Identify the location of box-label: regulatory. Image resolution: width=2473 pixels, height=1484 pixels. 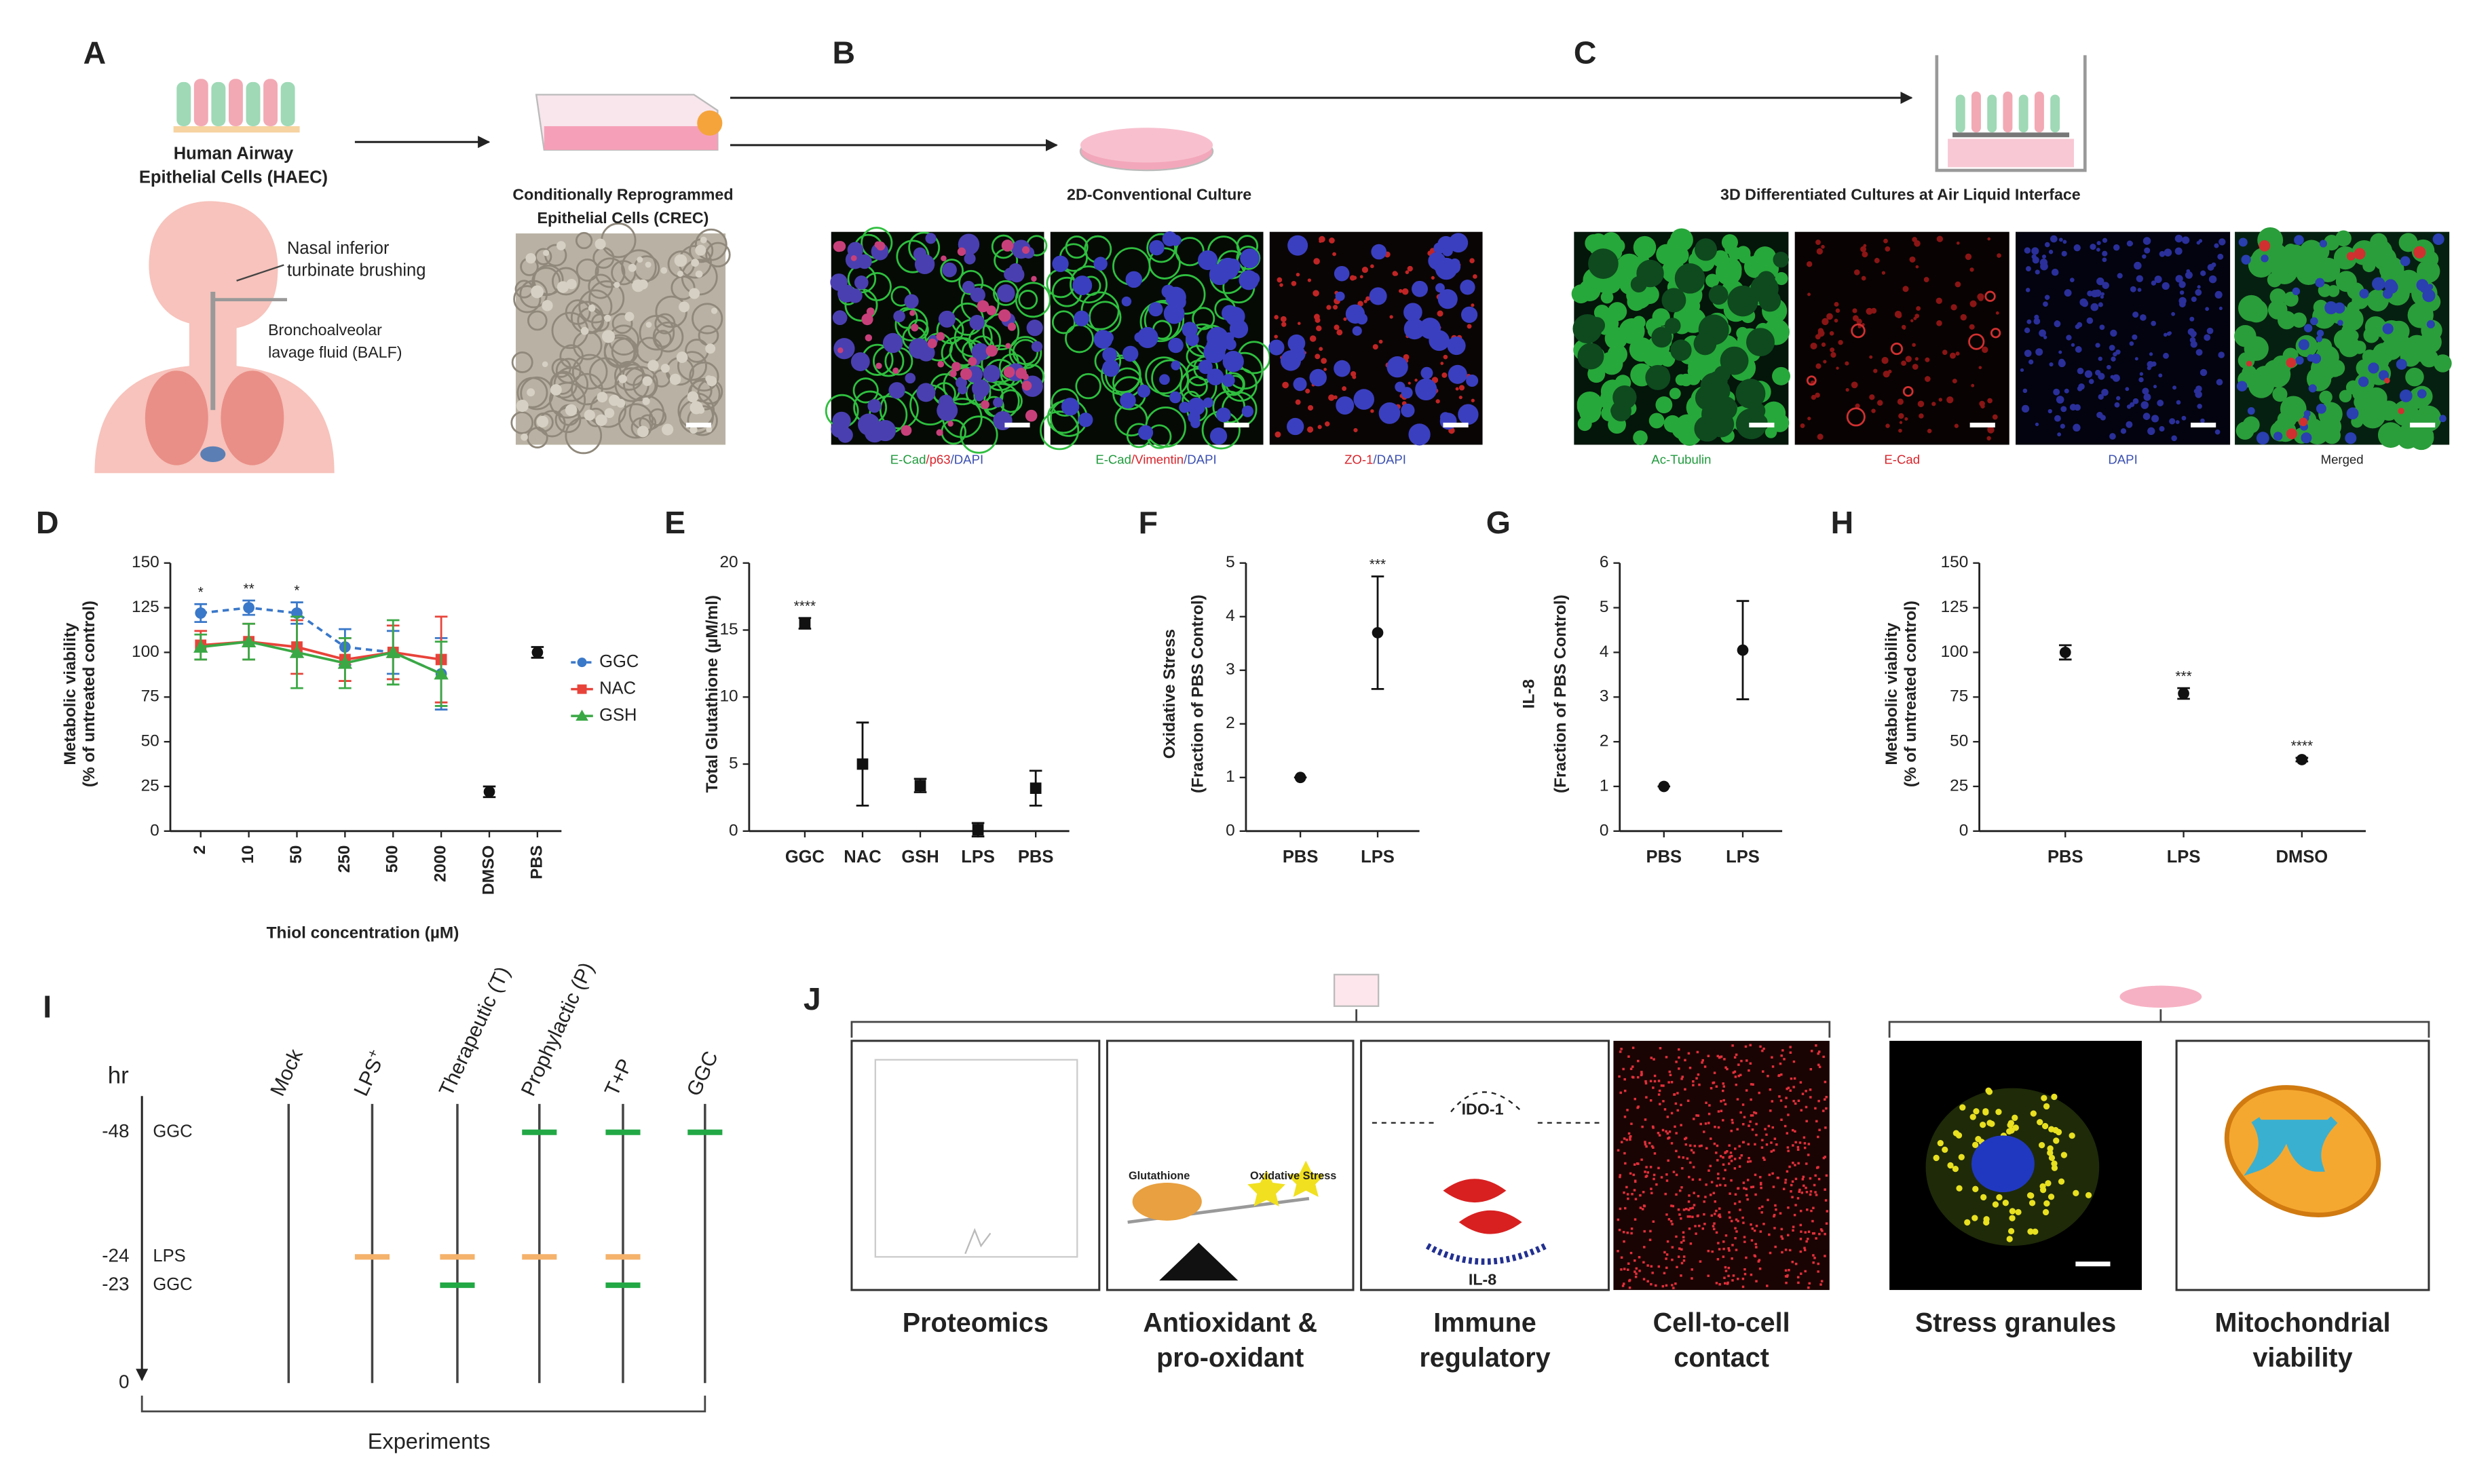
(1484, 1358).